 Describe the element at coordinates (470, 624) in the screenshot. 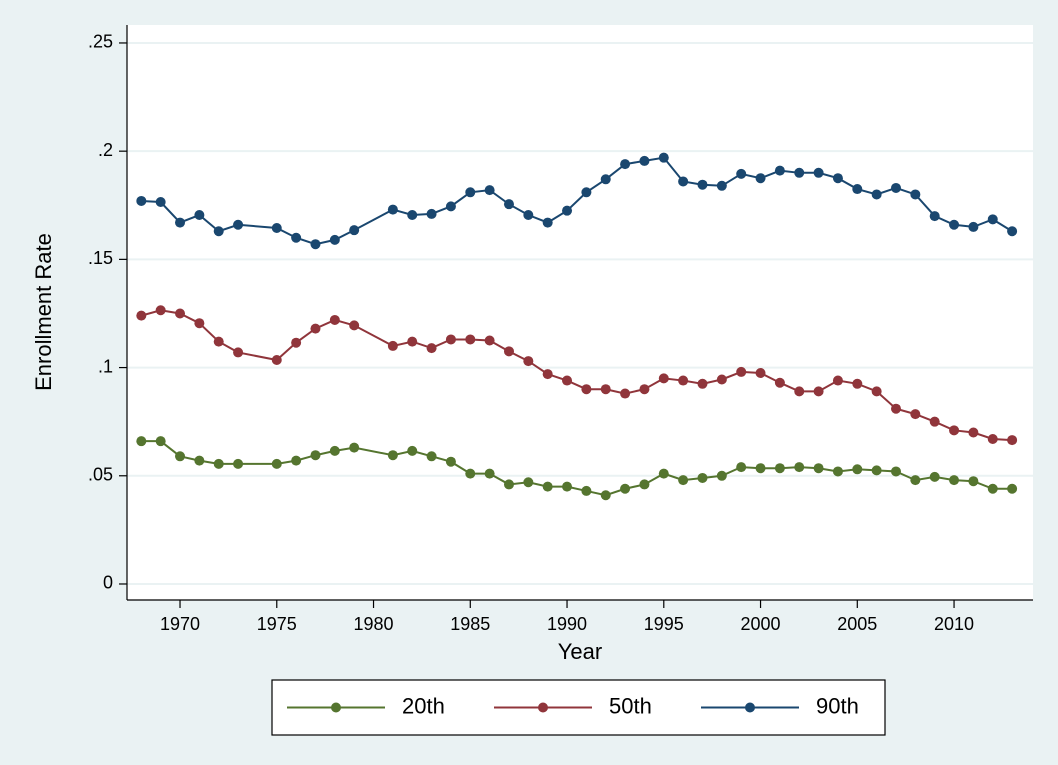

I see `x-tick-label: 1985` at that location.